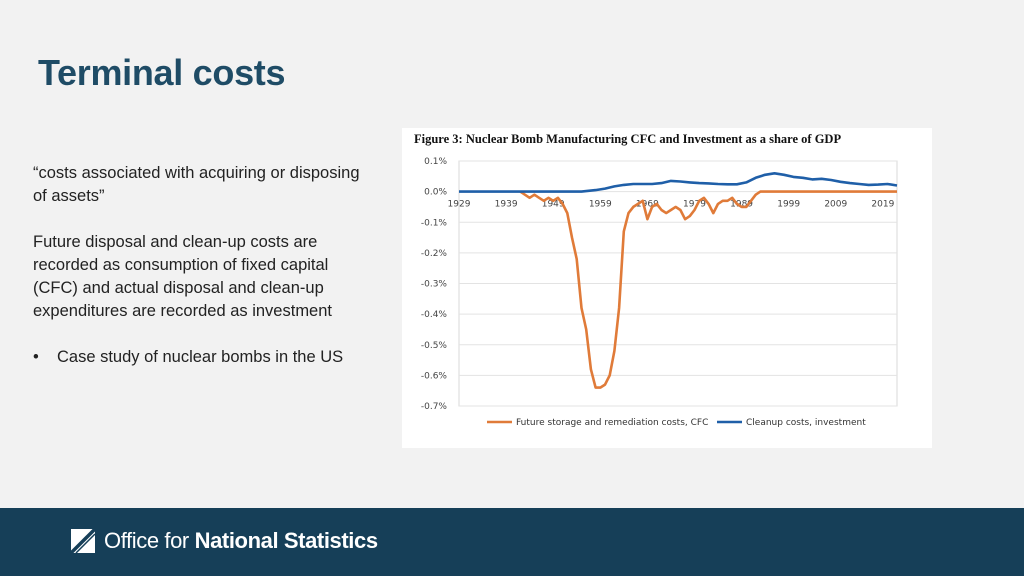 This screenshot has height=576, width=1024. Describe the element at coordinates (434, 223) in the screenshot. I see `y-tick-label: -0.1%` at that location.